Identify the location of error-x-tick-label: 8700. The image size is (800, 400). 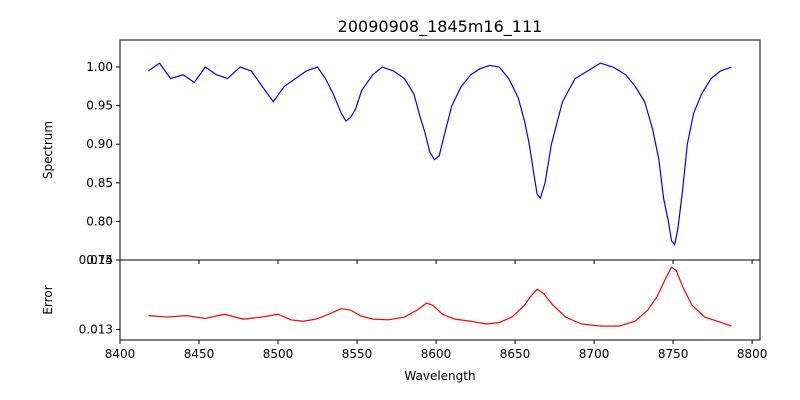
(594, 354).